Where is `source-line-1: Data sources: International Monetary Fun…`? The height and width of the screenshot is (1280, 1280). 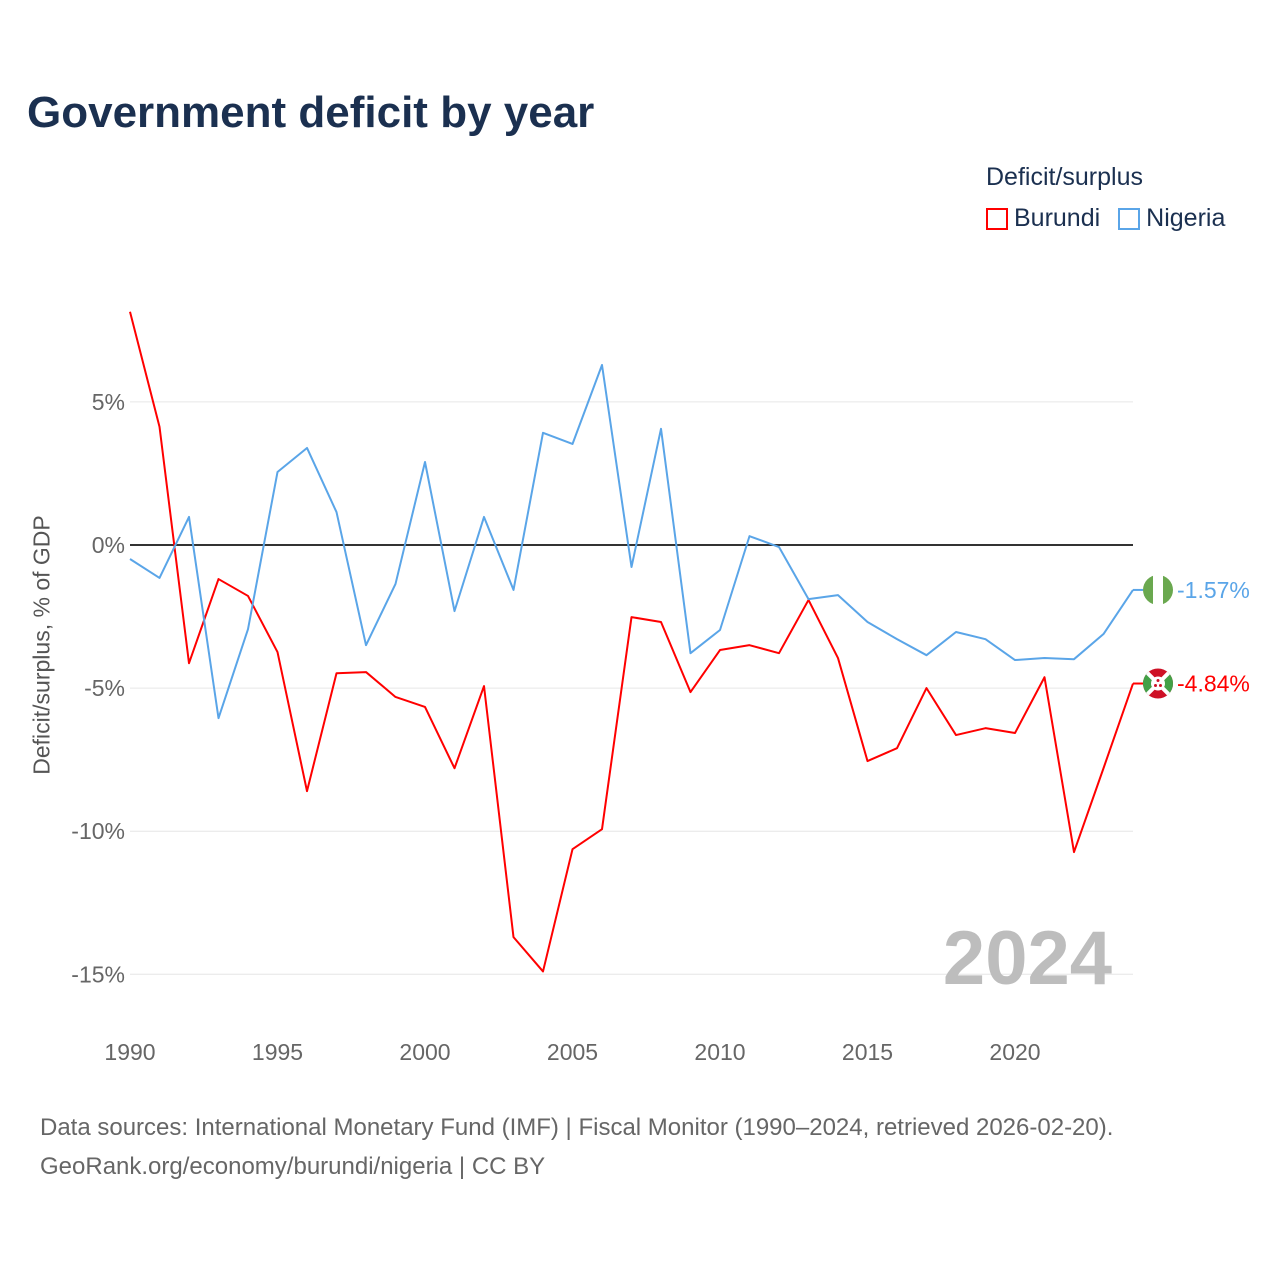 source-line-1: Data sources: International Monetary Fun… is located at coordinates (577, 1127).